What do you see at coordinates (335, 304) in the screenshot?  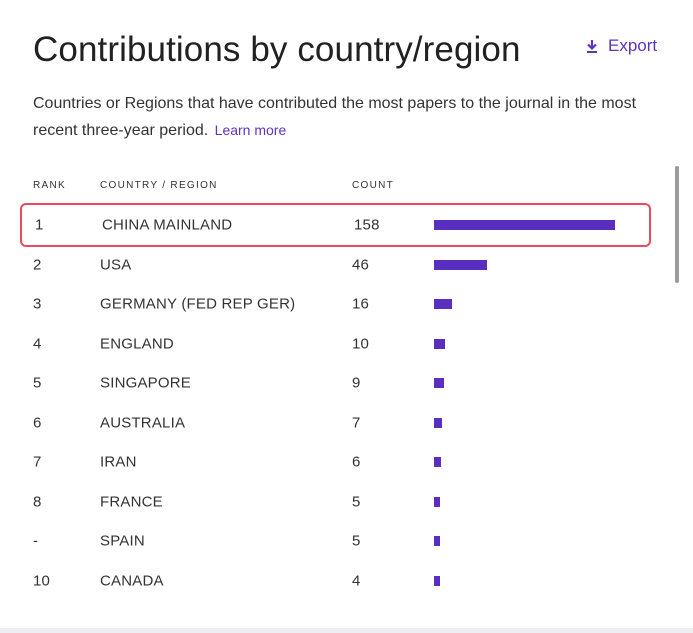 I see `table-row: 3 GERMANY (FED REP GER) 16` at bounding box center [335, 304].